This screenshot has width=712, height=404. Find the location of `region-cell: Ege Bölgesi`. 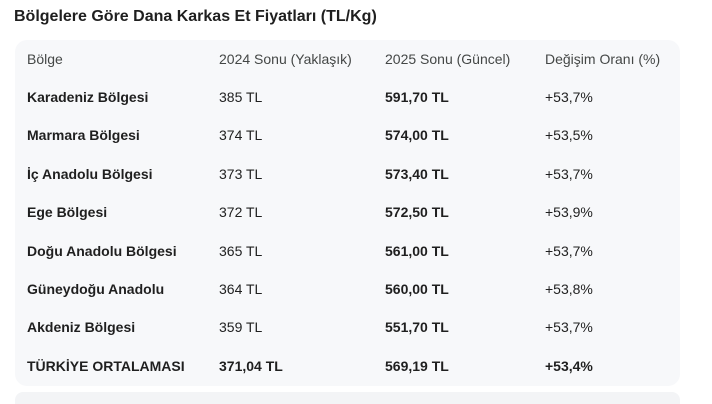

region-cell: Ege Bölgesi is located at coordinates (67, 212).